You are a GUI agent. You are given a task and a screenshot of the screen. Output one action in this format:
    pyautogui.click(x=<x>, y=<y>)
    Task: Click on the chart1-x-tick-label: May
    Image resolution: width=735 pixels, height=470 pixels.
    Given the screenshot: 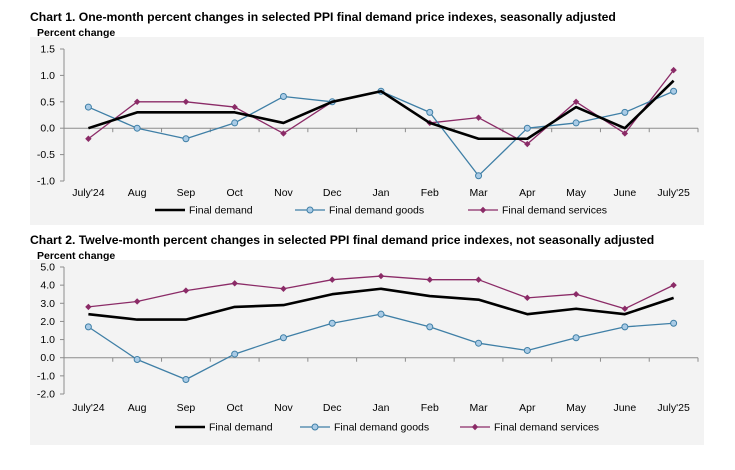 What is the action you would take?
    pyautogui.click(x=576, y=193)
    